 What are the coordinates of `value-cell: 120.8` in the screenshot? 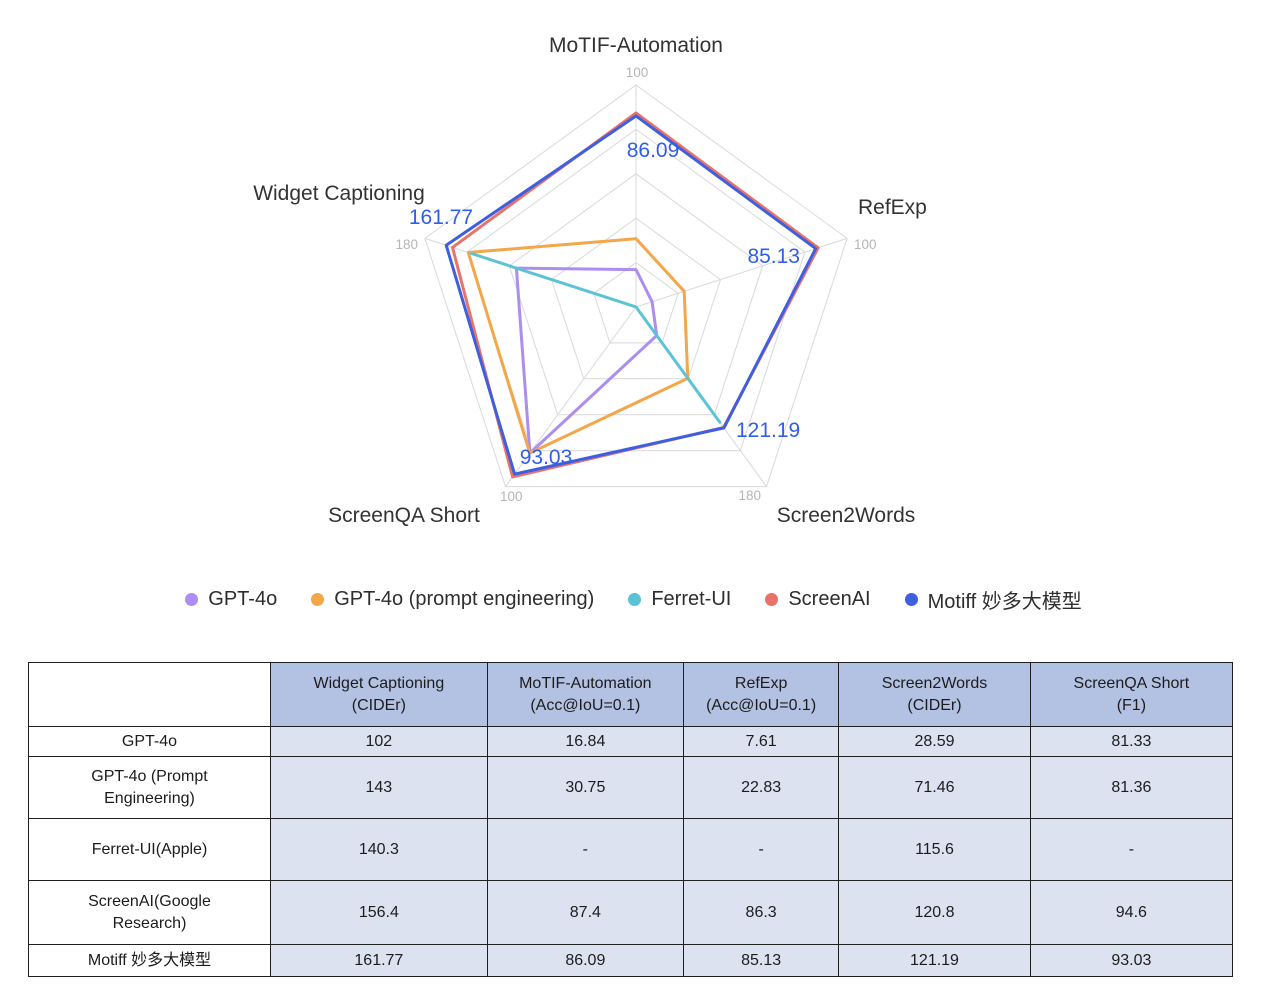 It's located at (934, 912).